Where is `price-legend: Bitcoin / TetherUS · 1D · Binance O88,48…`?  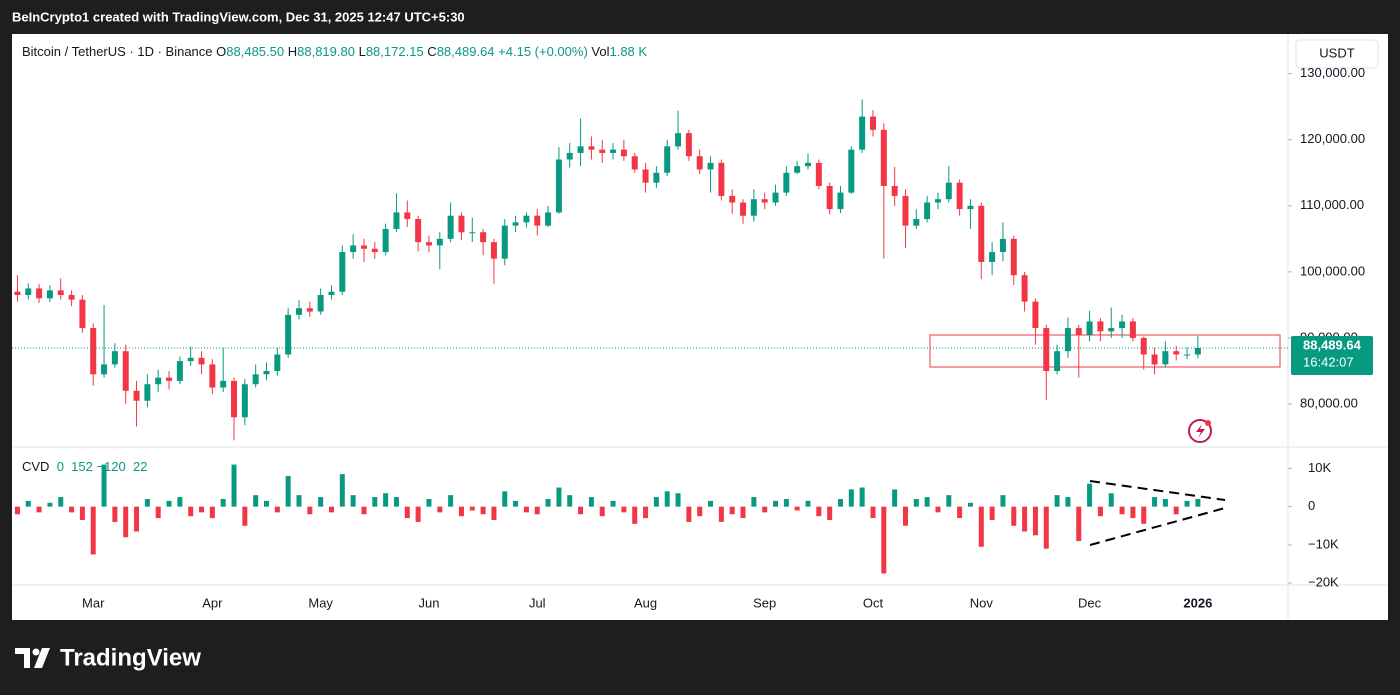 price-legend: Bitcoin / TetherUS · 1D · Binance O88,48… is located at coordinates (334, 51).